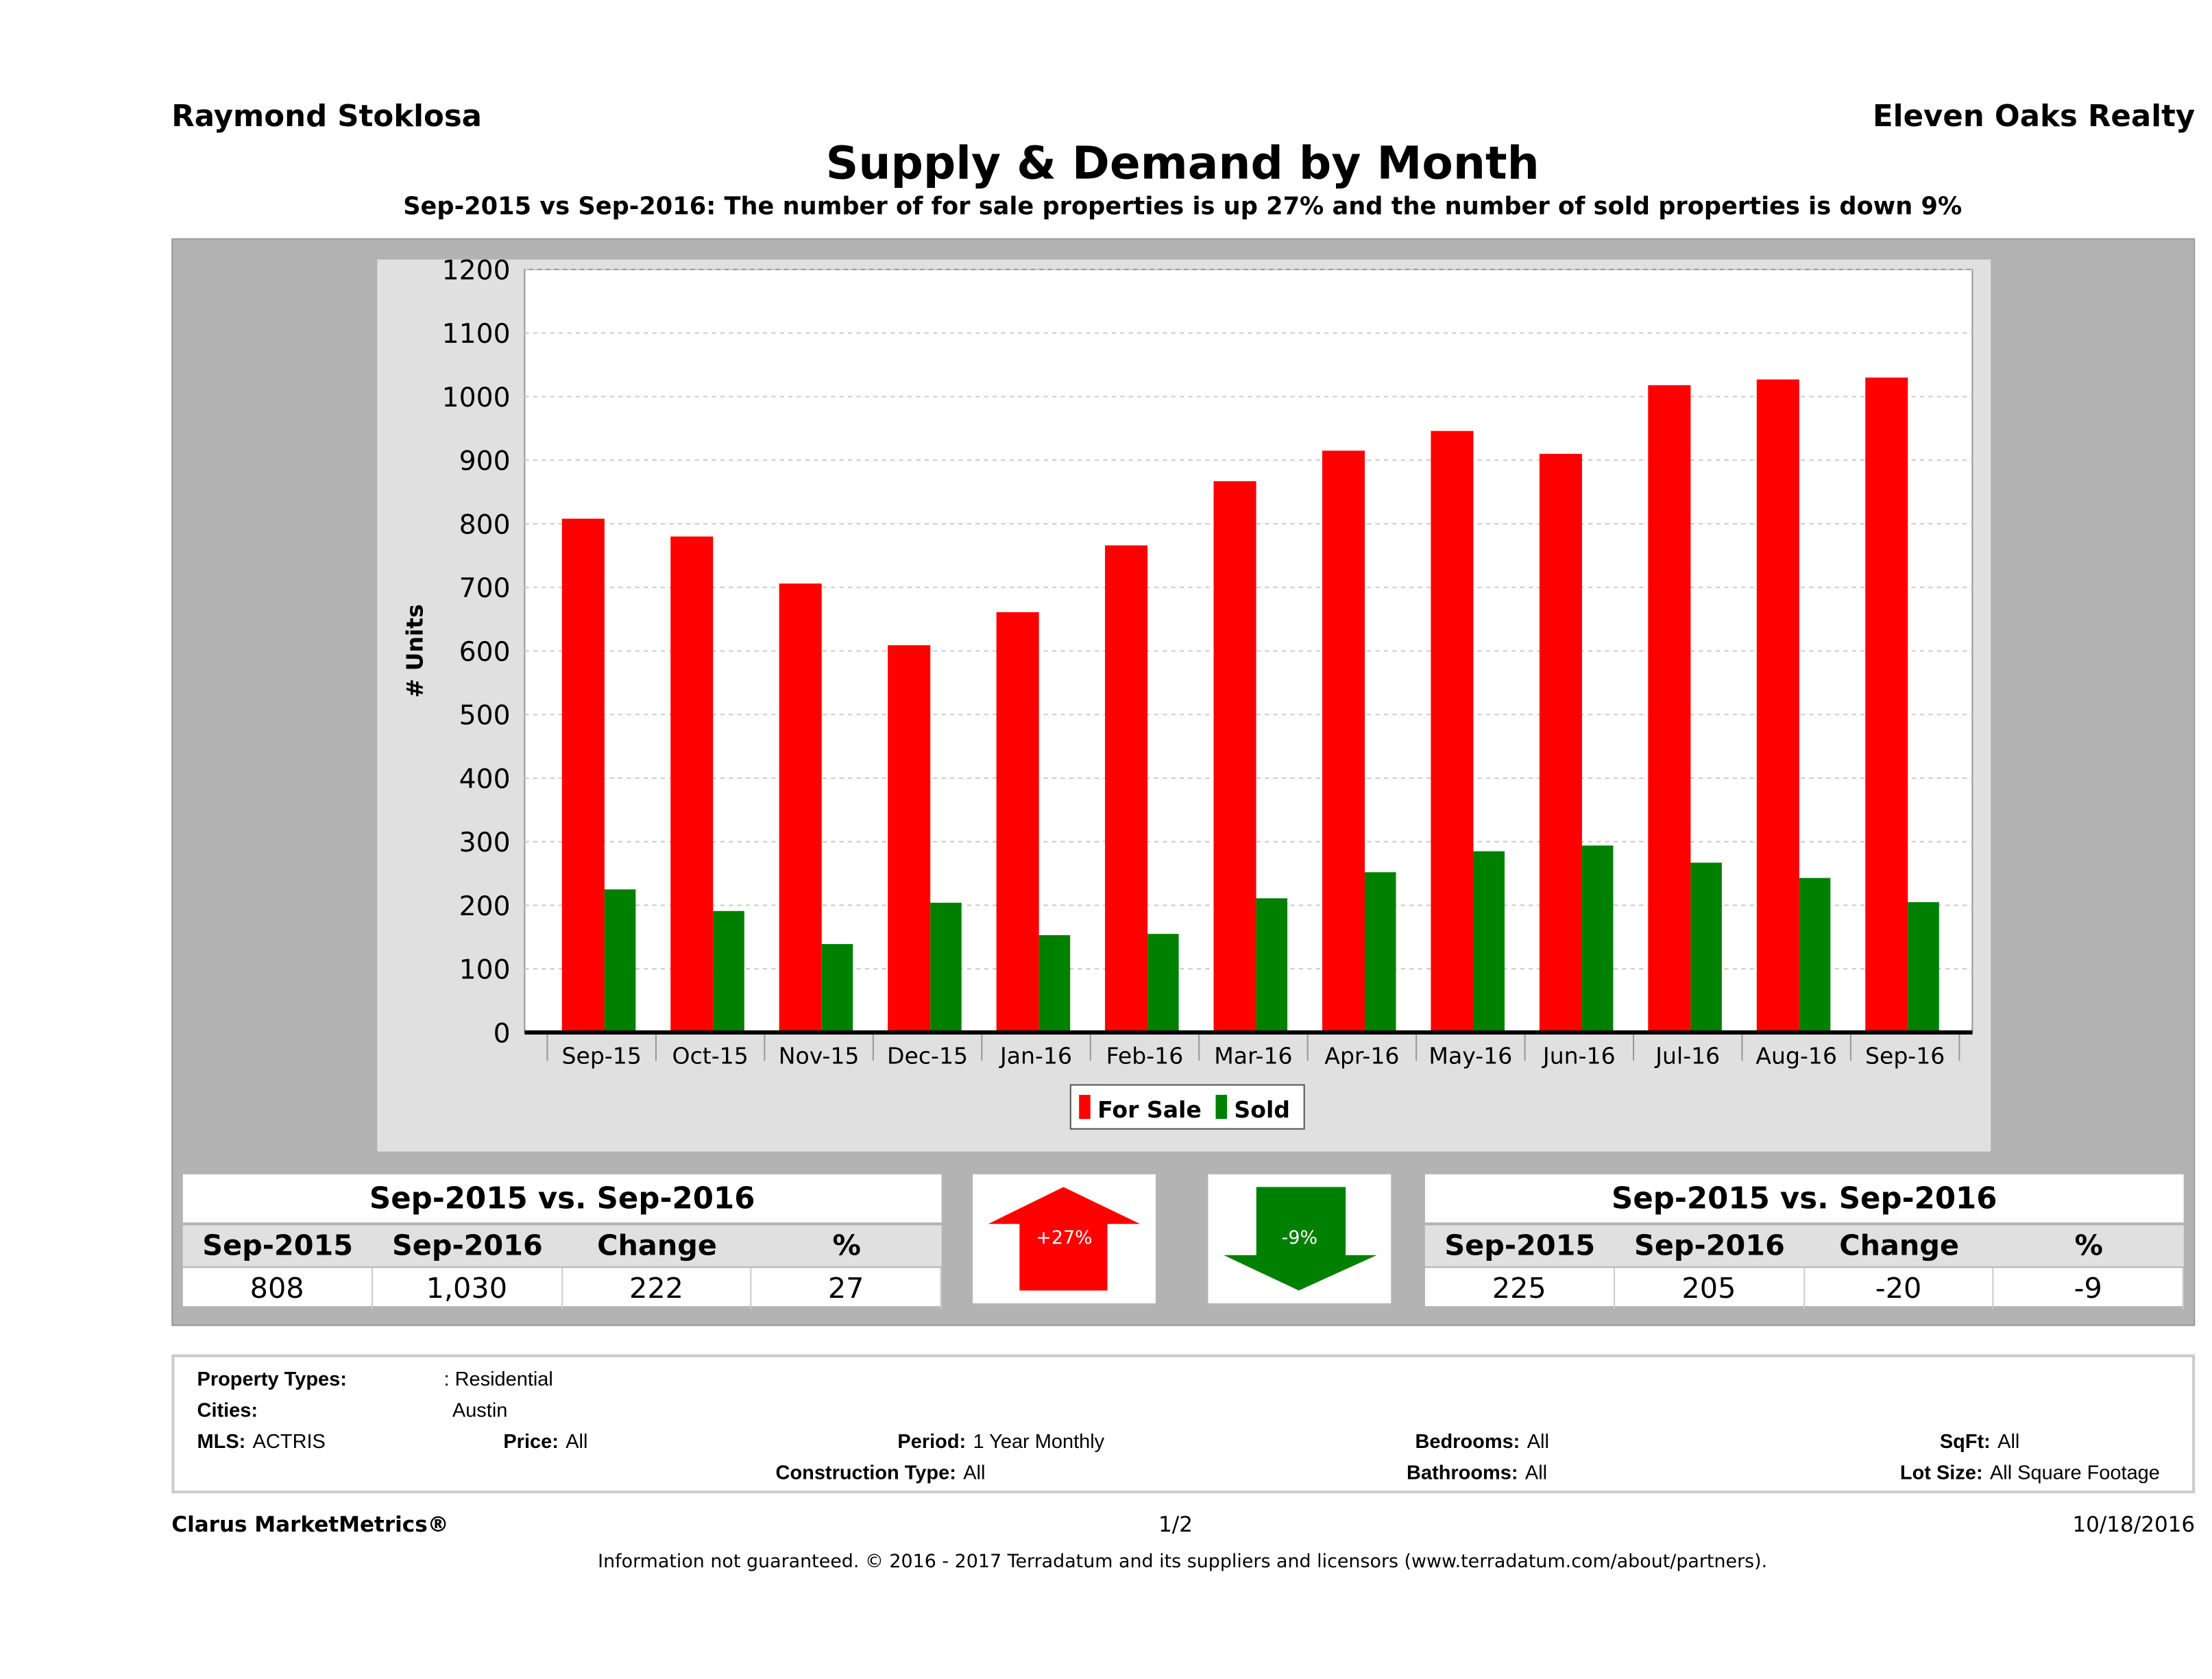 The height and width of the screenshot is (1679, 2212). Describe the element at coordinates (928, 1055) in the screenshot. I see `x-tick-label: Dec-15` at that location.